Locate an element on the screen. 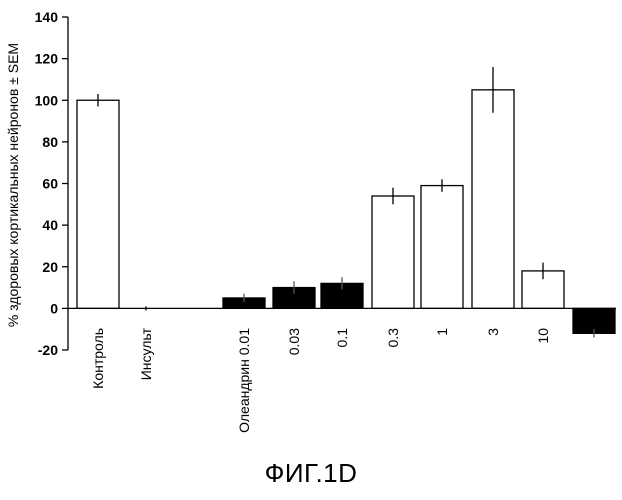 Image resolution: width=622 pixels, height=500 pixels. y-tick-label: 120 is located at coordinates (47, 59).